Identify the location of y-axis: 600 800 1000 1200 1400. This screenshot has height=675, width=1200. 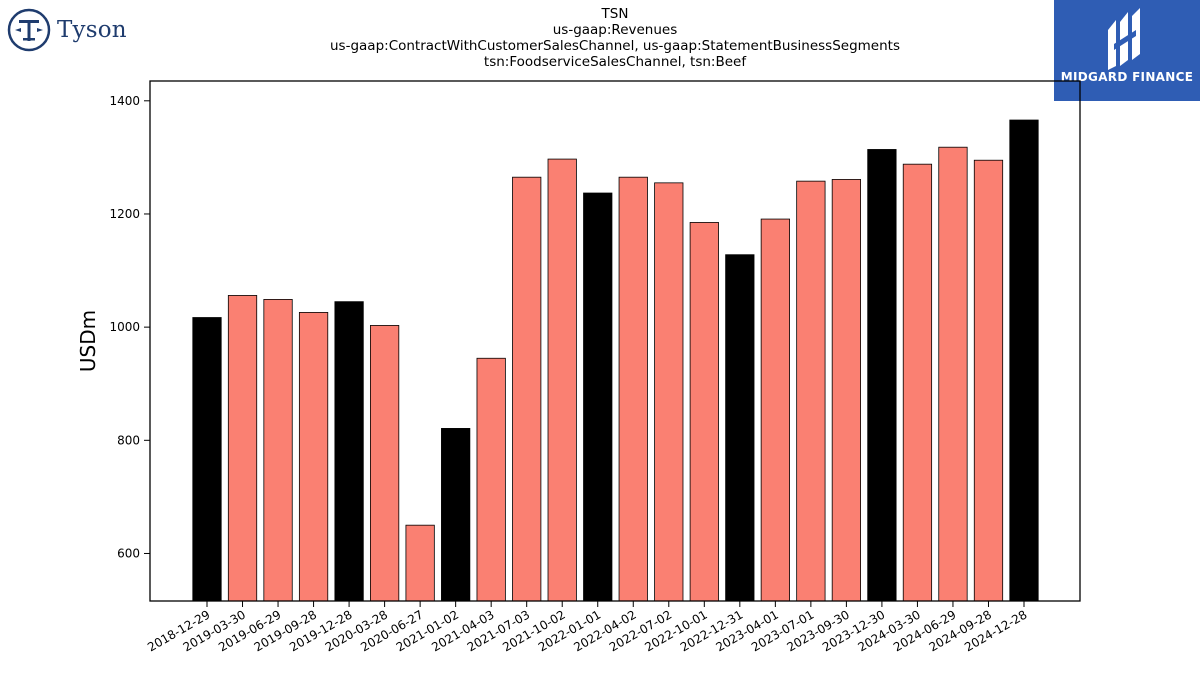
(129, 327).